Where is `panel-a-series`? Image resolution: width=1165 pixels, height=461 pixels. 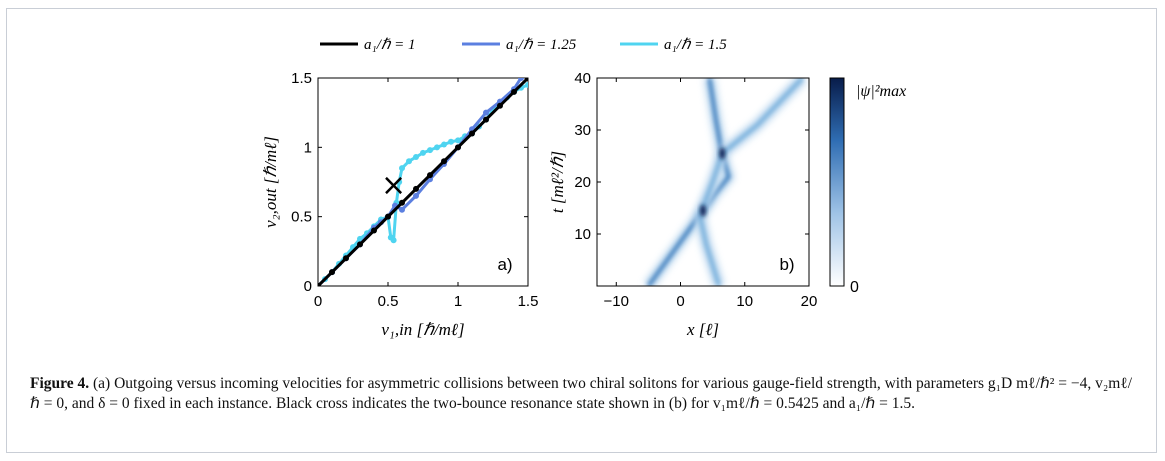
panel-a-series is located at coordinates (423, 182).